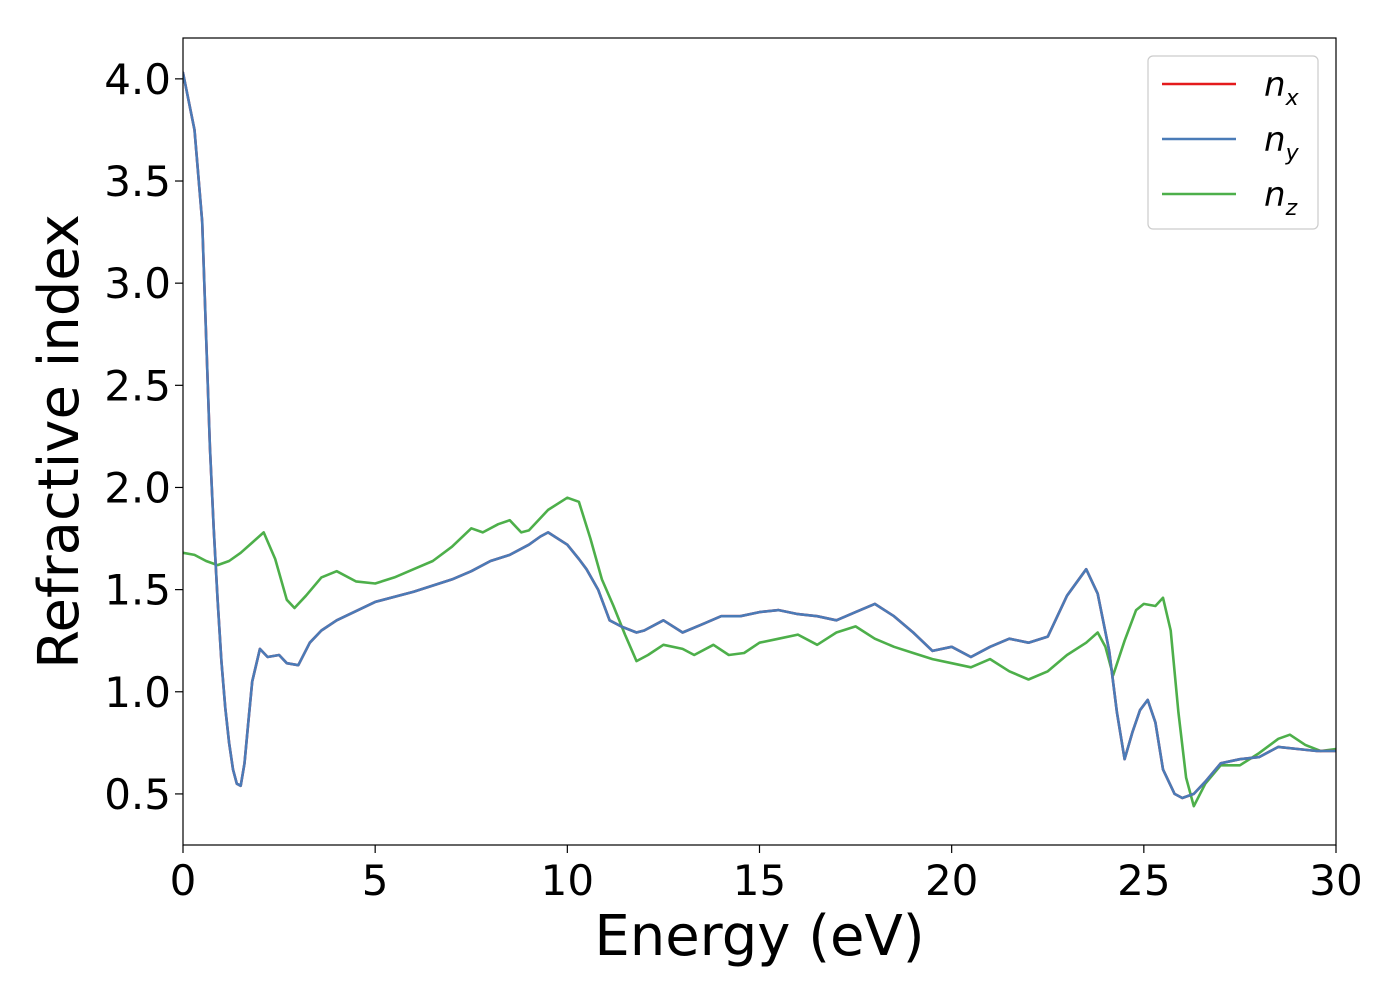  What do you see at coordinates (137, 79) in the screenshot?
I see `y-tick-label: 4.0` at bounding box center [137, 79].